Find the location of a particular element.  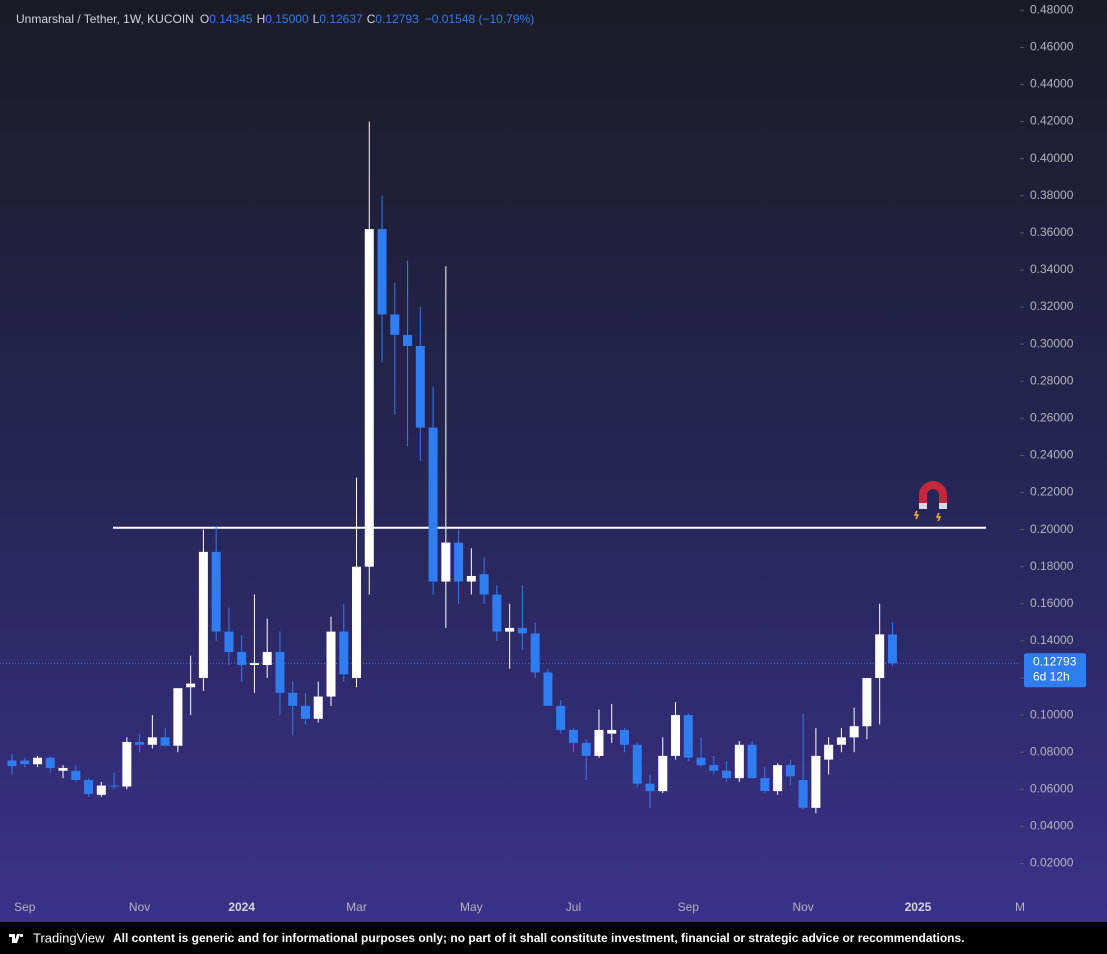

x-tick-label: Jul is located at coordinates (573, 907).